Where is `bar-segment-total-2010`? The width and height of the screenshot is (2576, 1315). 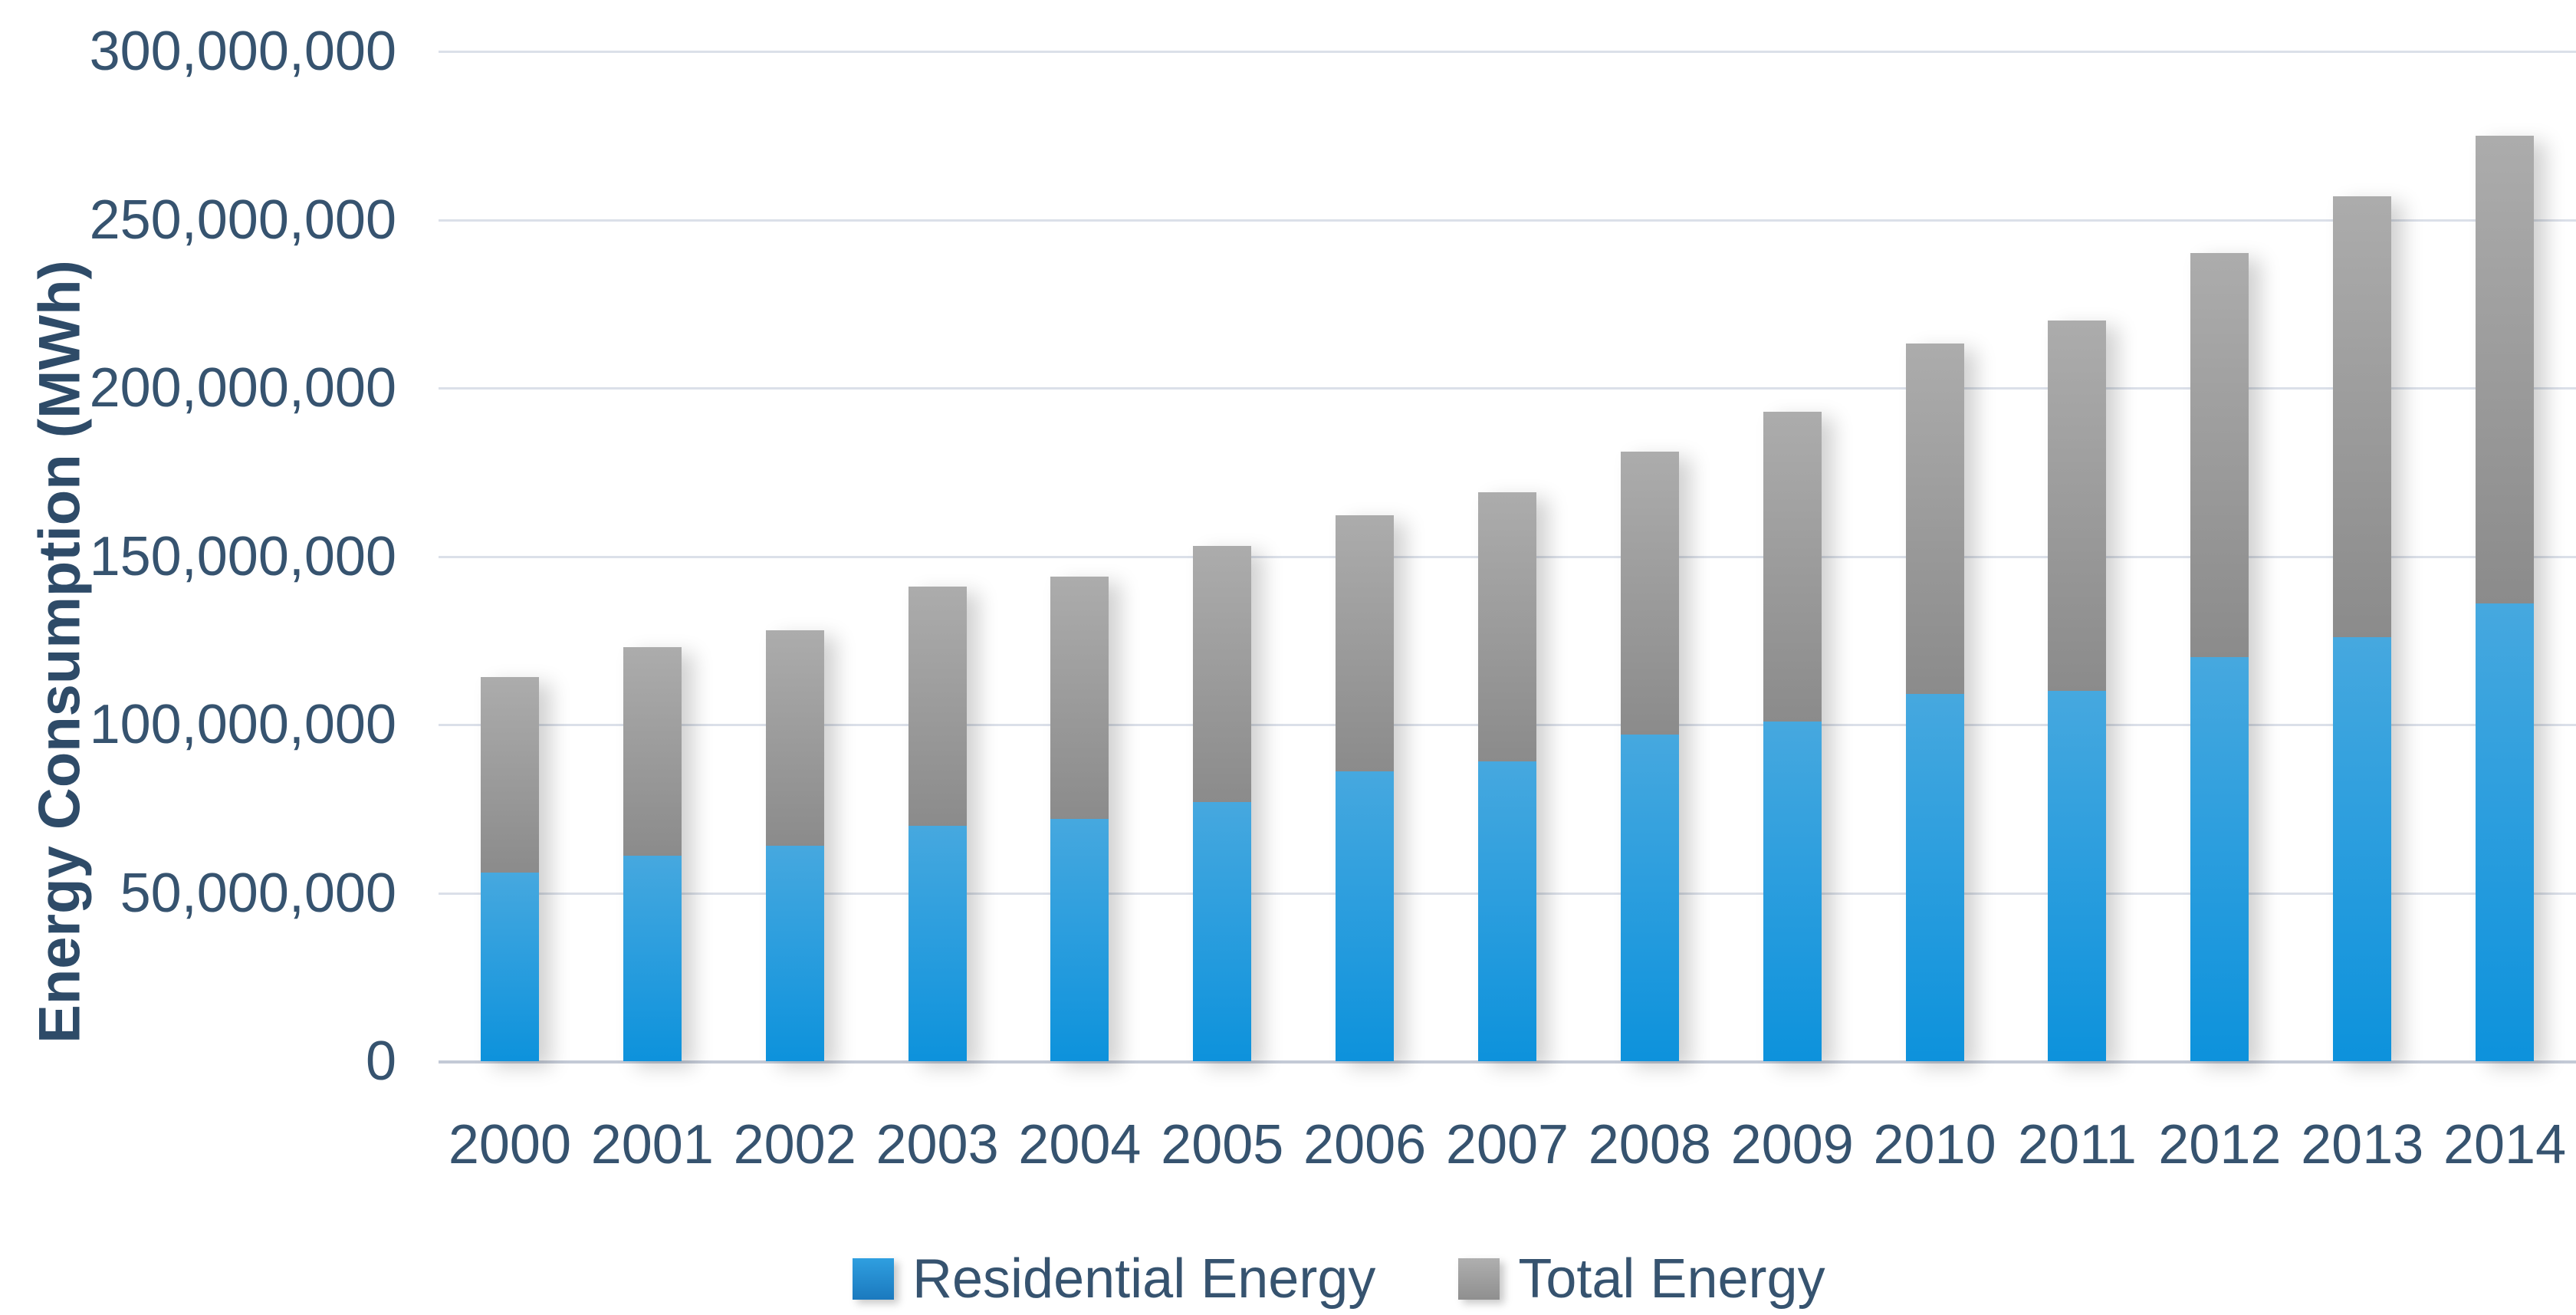 bar-segment-total-2010 is located at coordinates (1935, 519).